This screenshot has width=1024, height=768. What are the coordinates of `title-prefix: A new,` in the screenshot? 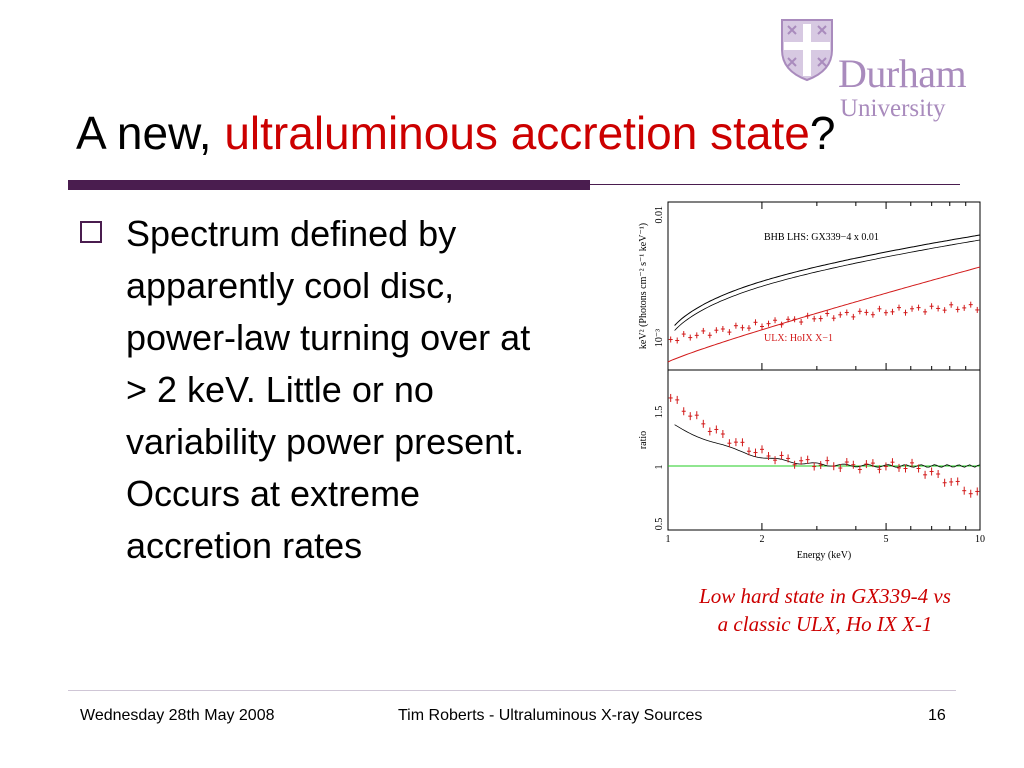 It's located at (150, 133).